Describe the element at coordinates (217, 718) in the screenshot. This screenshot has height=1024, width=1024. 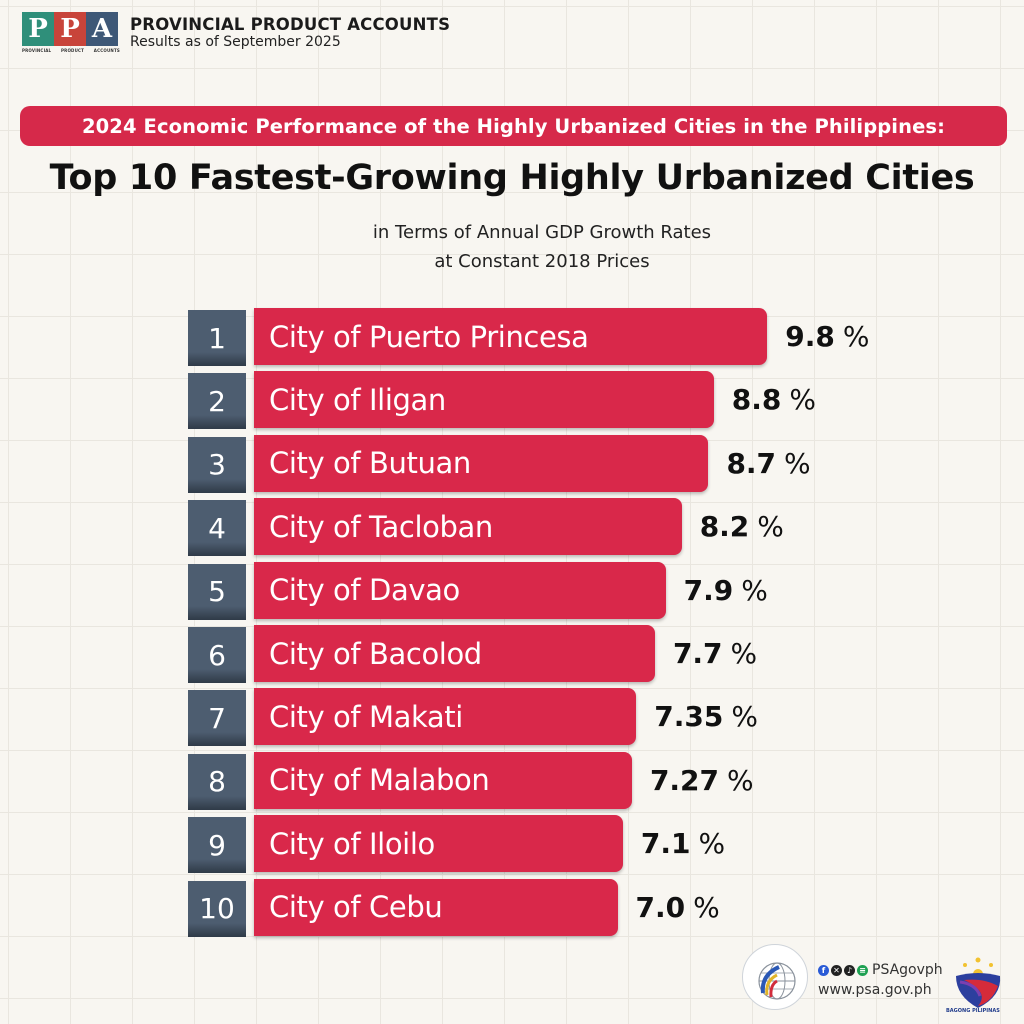
I see `rank-box: 7` at that location.